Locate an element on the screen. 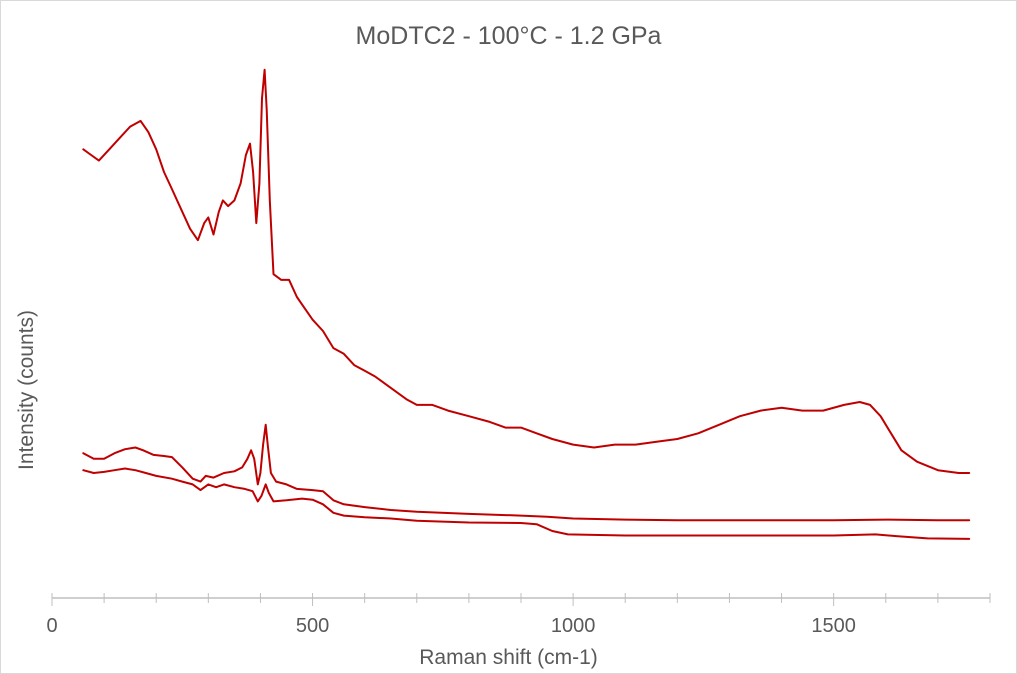  x-axis-title: Raman shift (cm-1) is located at coordinates (508, 657).